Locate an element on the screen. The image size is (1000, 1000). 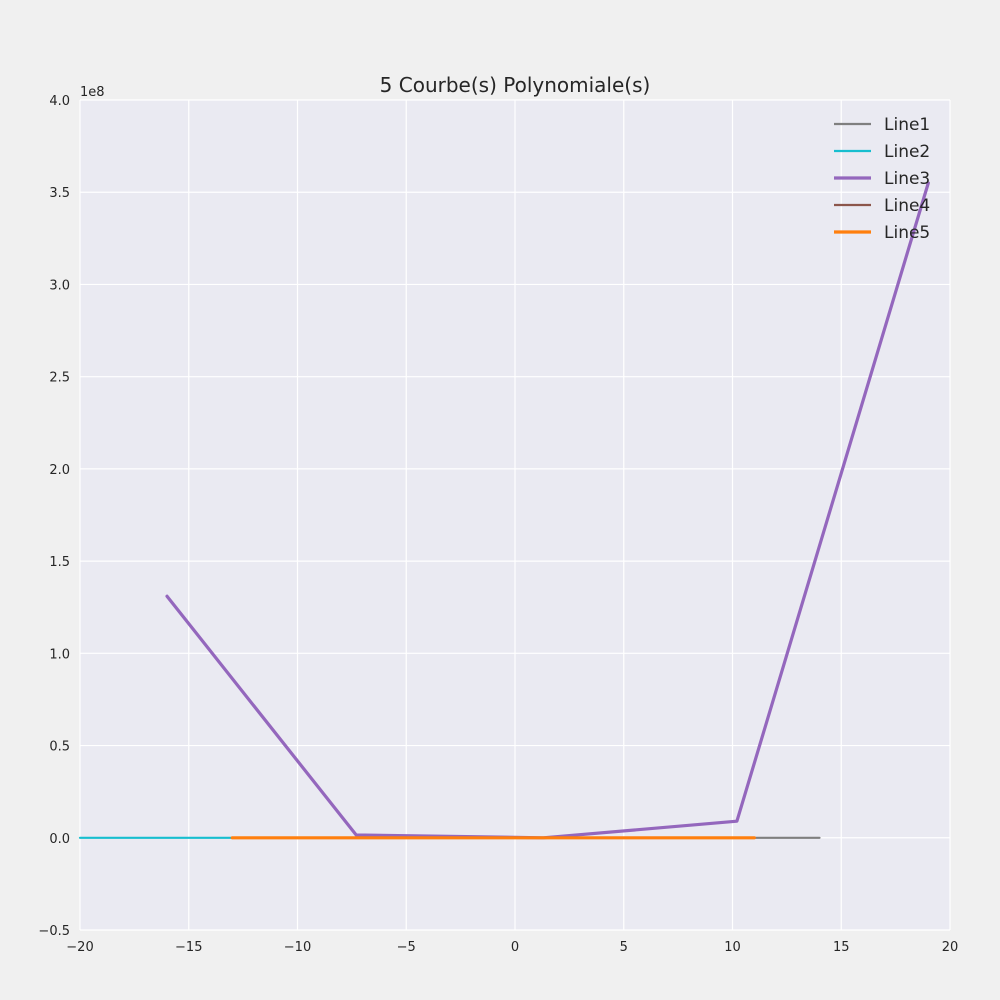
x-tick-labels: −20 −15 −10 −5 0 5 10 15 20 is located at coordinates (512, 947).